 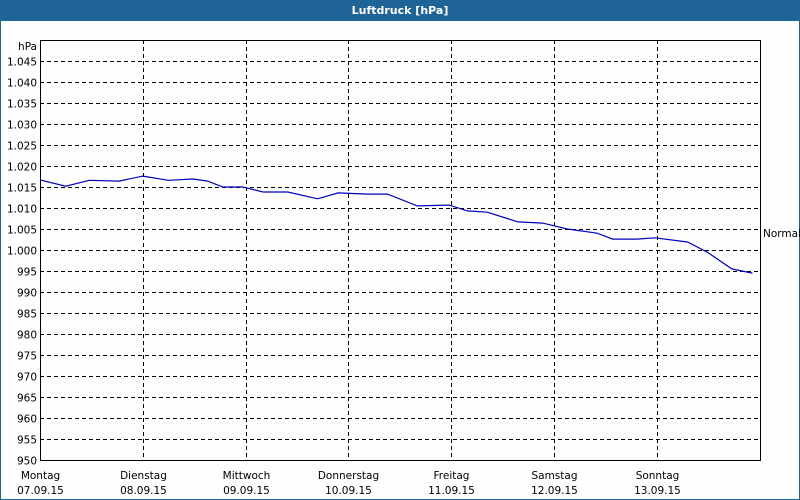 What do you see at coordinates (22, 126) in the screenshot?
I see `y-tick-label: 1.030` at bounding box center [22, 126].